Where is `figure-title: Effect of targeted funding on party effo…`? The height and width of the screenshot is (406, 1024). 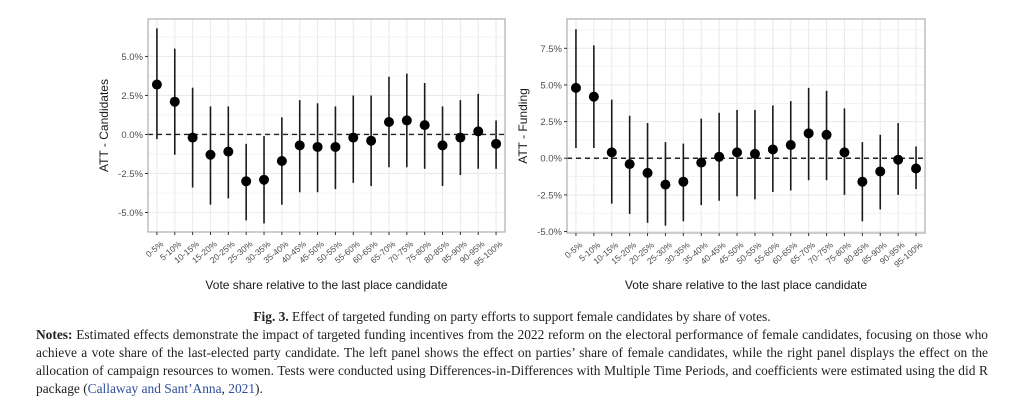
figure-title: Effect of targeted funding on party effo… is located at coordinates (529, 316).